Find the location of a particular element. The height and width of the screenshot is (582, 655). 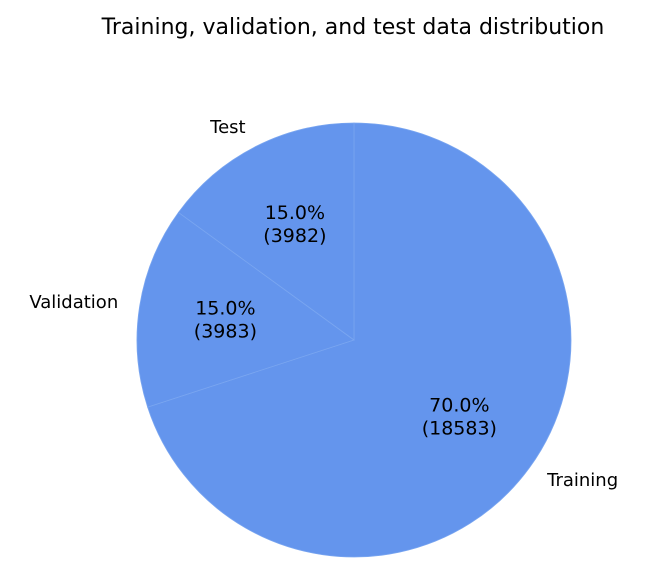

slice-percent-training: 70.0% is located at coordinates (459, 406).